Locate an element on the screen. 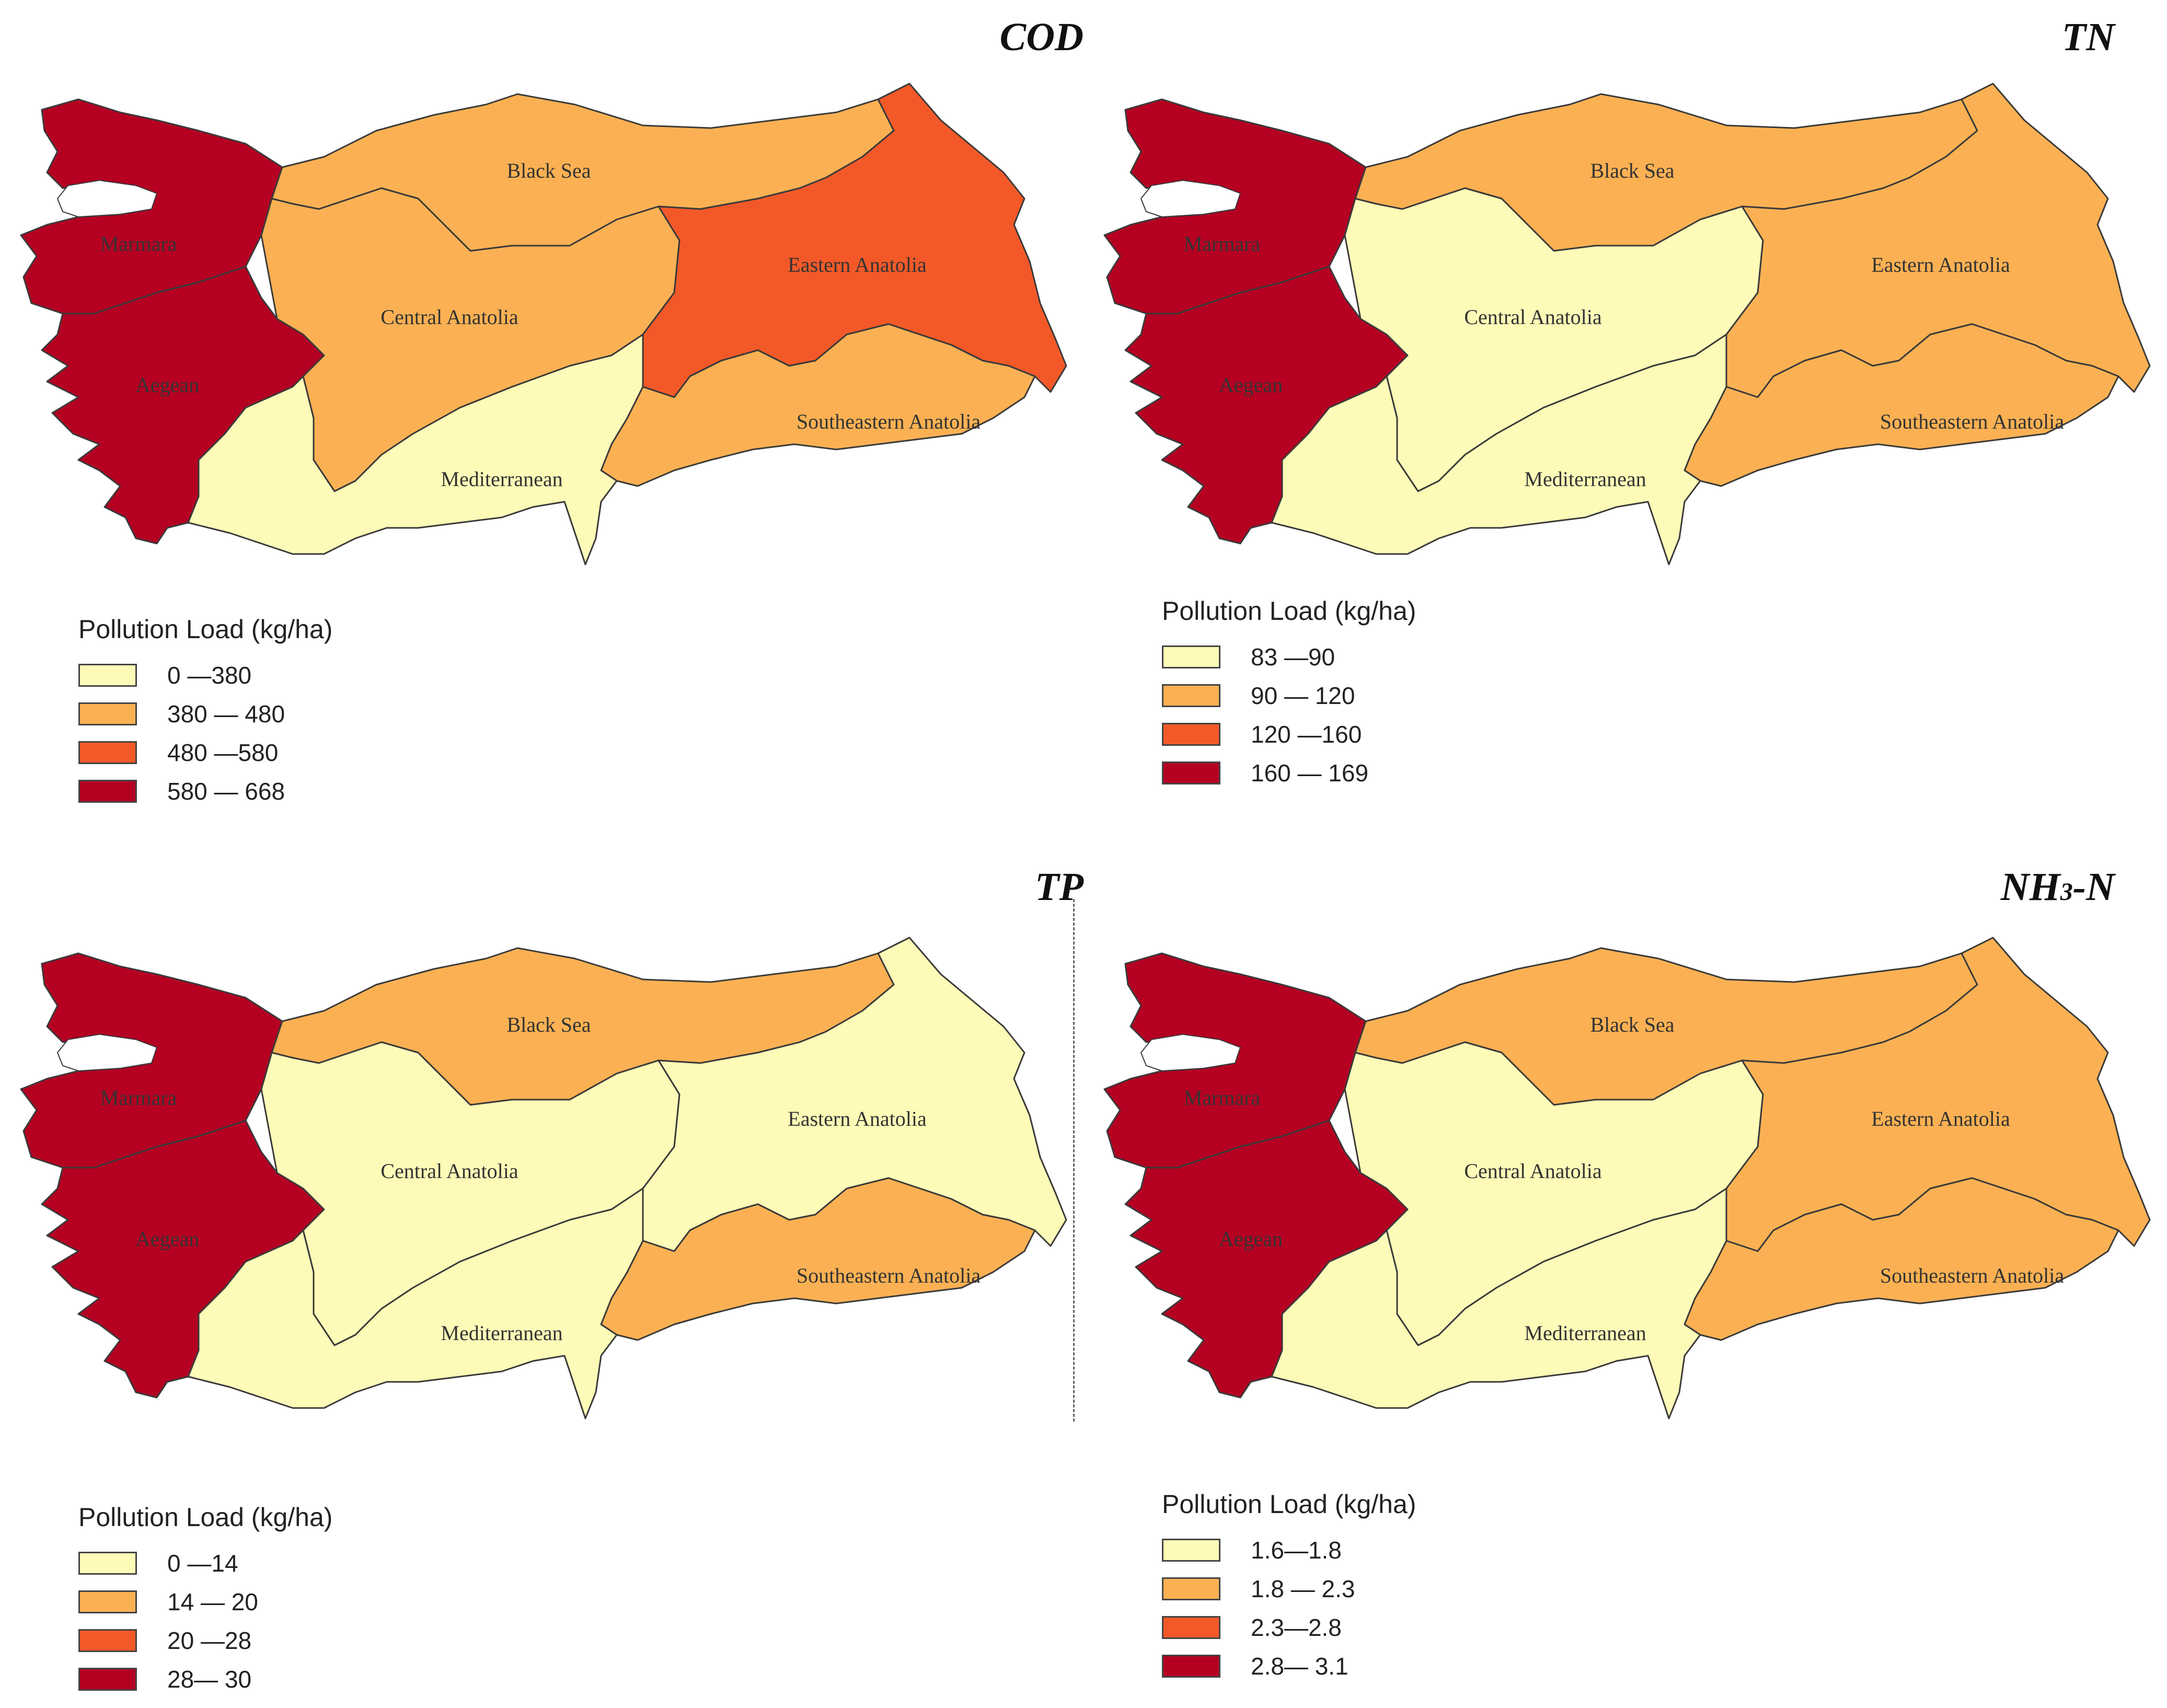  legend-label: 480 —580 is located at coordinates (223, 752).